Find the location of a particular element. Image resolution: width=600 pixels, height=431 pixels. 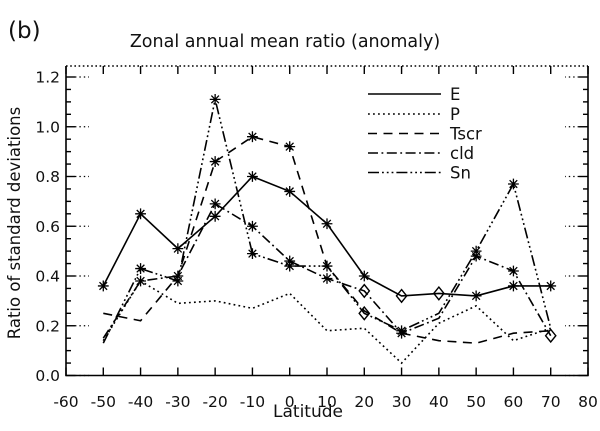

panel-label: (b) is located at coordinates (24, 31).